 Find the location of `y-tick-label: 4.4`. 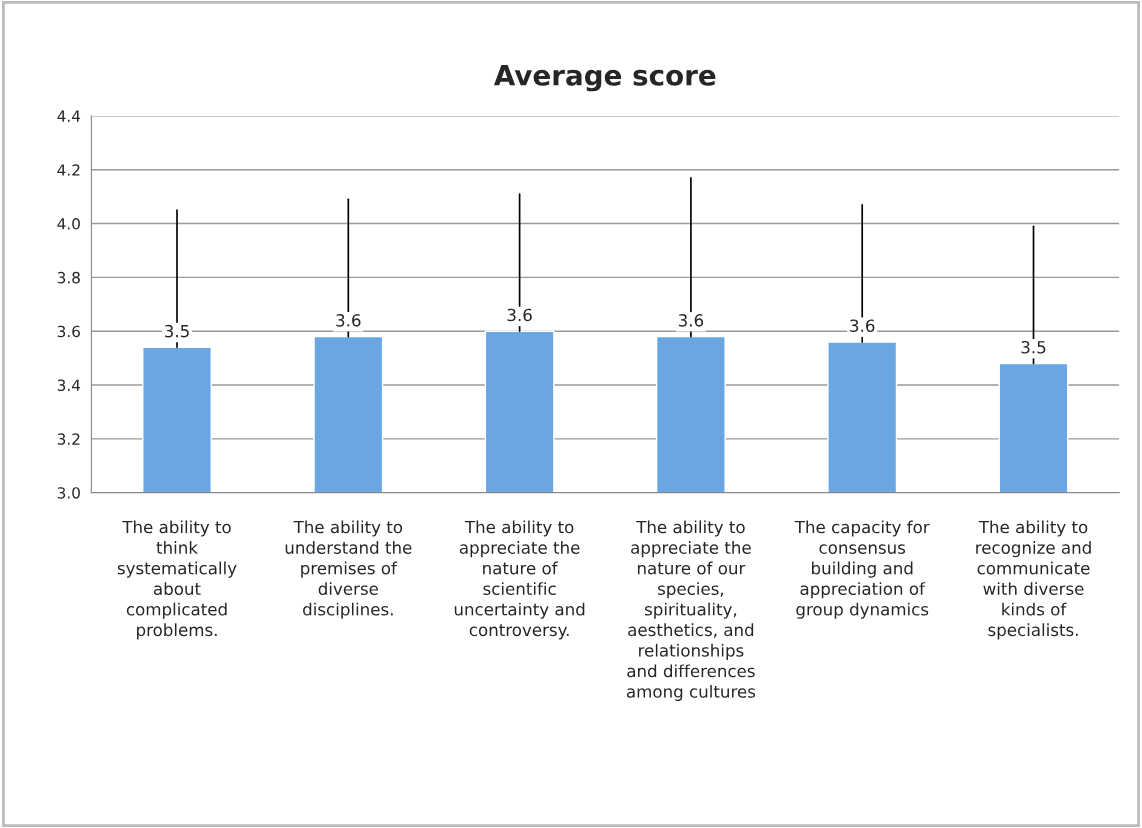

y-tick-label: 4.4 is located at coordinates (69, 116).